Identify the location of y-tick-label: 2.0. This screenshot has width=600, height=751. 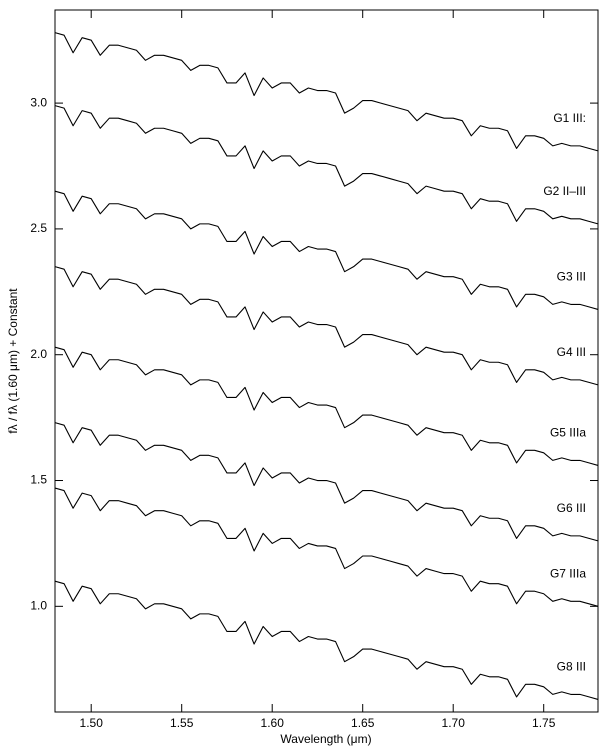
(38, 354).